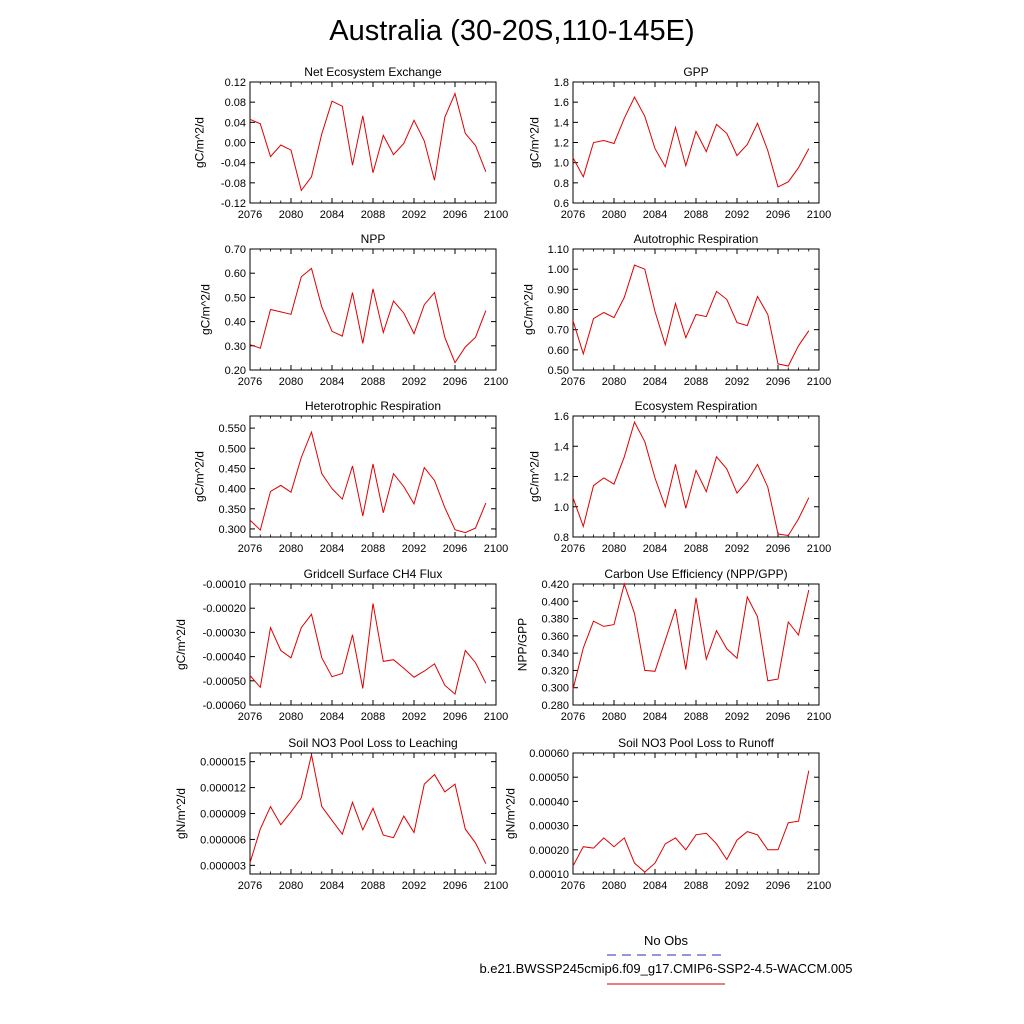  I want to click on y-tick-label: 0.80, so click(558, 311).